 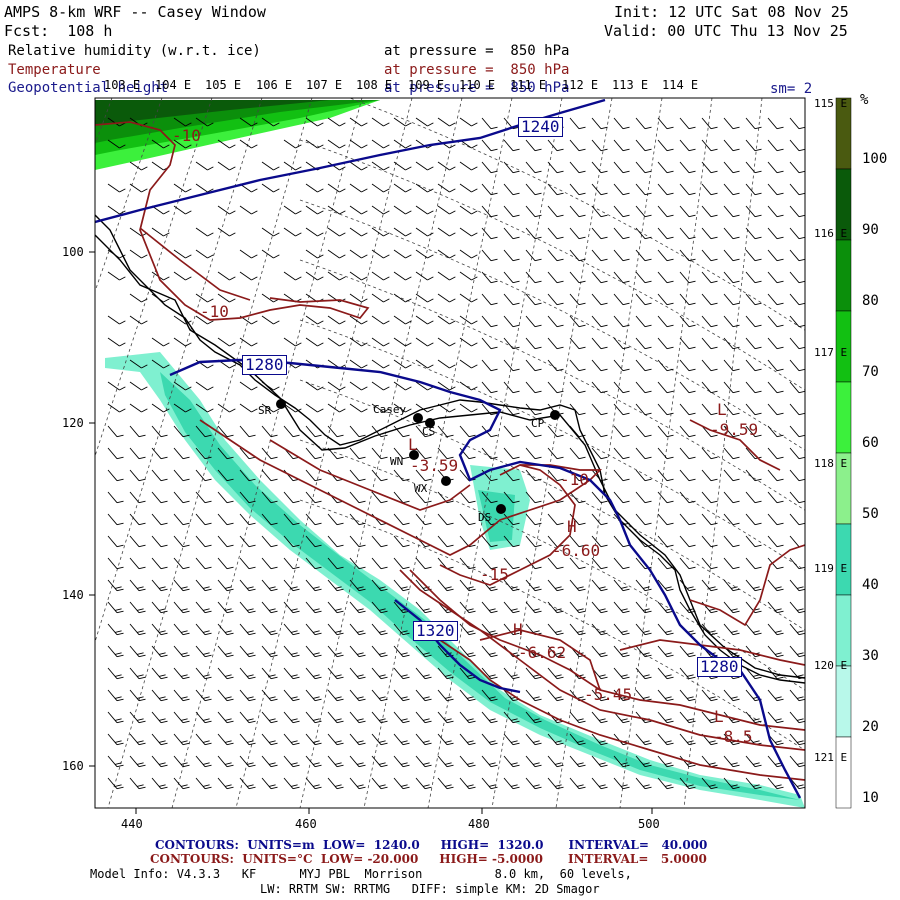 What do you see at coordinates (494, 574) in the screenshot?
I see `temp-label-n15: -15` at bounding box center [494, 574].